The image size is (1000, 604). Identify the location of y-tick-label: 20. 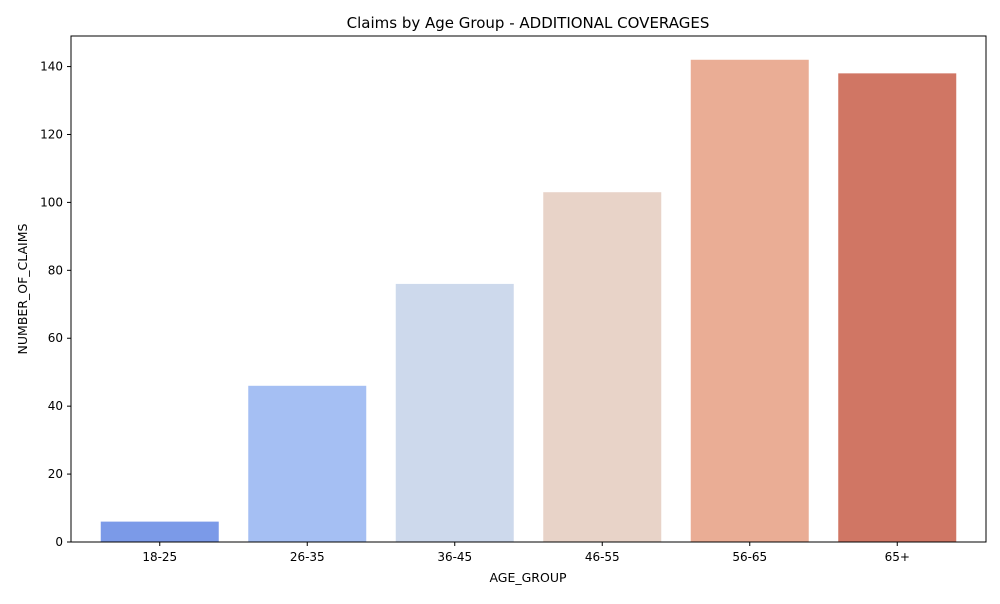
(55, 474).